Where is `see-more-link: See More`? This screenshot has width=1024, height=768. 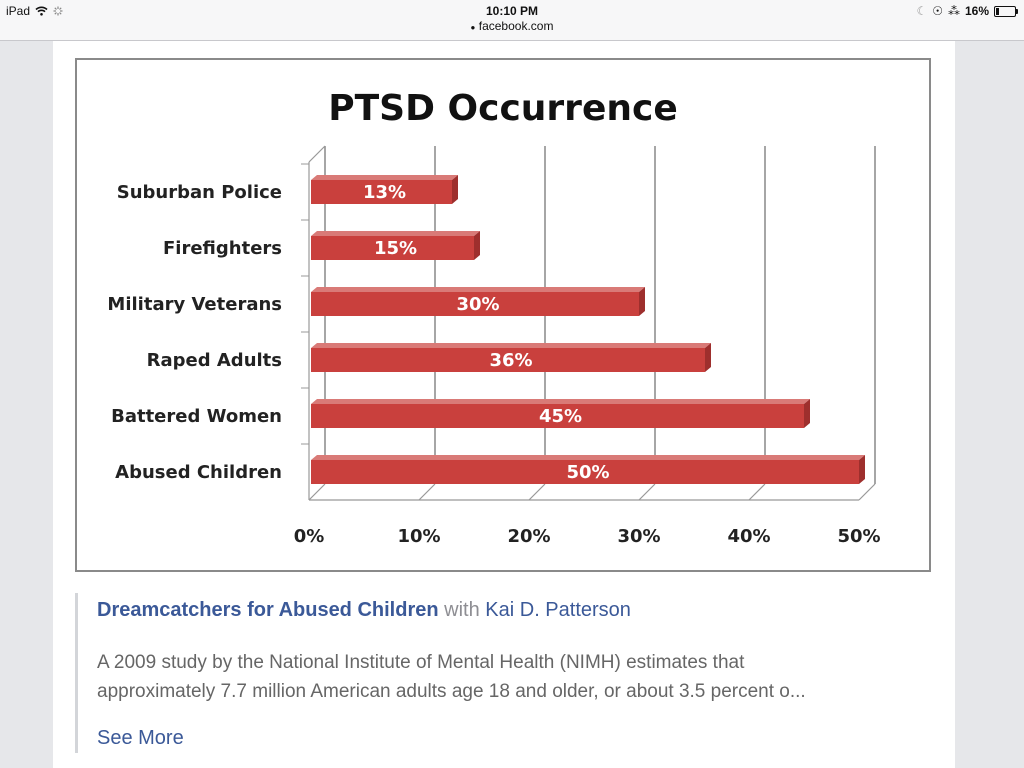
see-more-link: See More is located at coordinates (140, 738).